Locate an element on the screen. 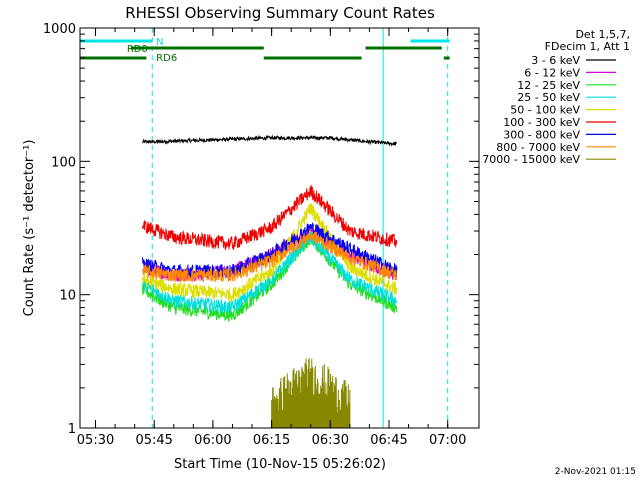 The height and width of the screenshot is (480, 640). legend-entry: 50 - 100 keV is located at coordinates (545, 110).